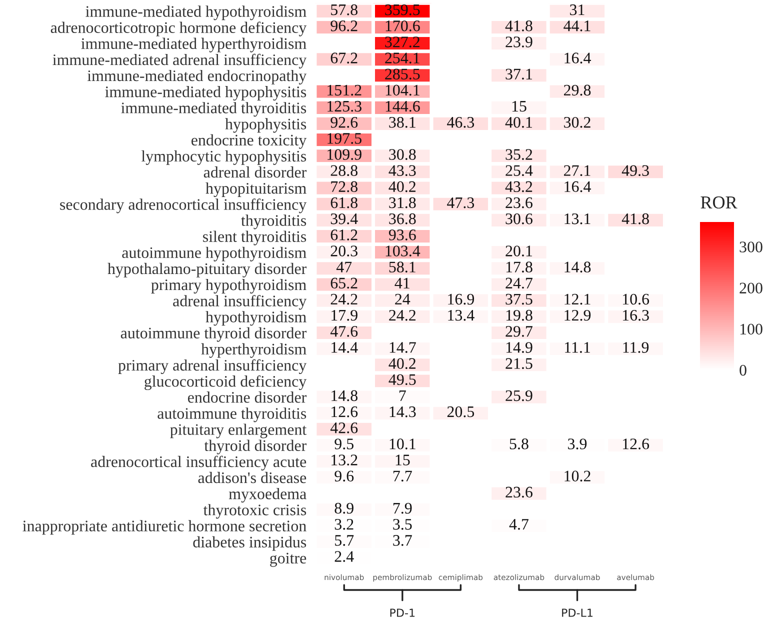 The height and width of the screenshot is (626, 772). Describe the element at coordinates (344, 170) in the screenshot. I see `data-label: 28.8` at that location.